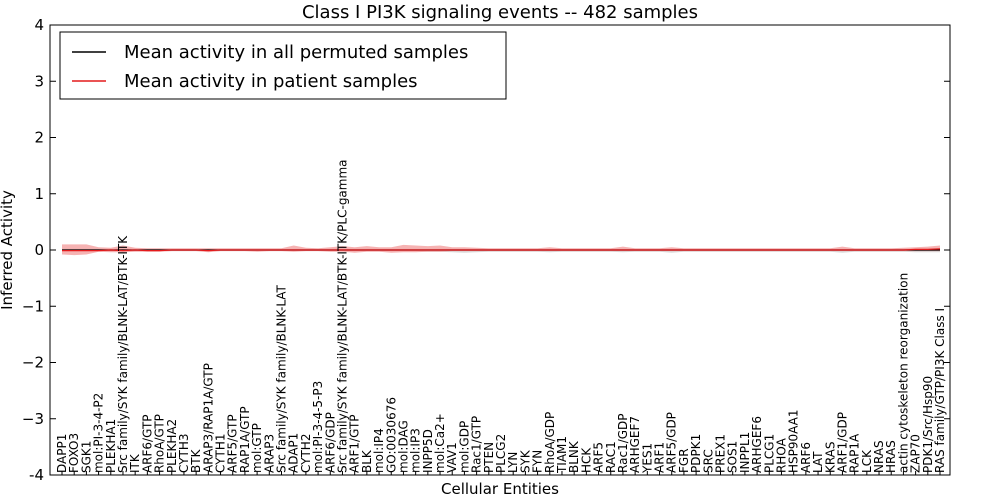  Describe the element at coordinates (391, 435) in the screenshot. I see `x-tick-label: GO:0030676` at that location.